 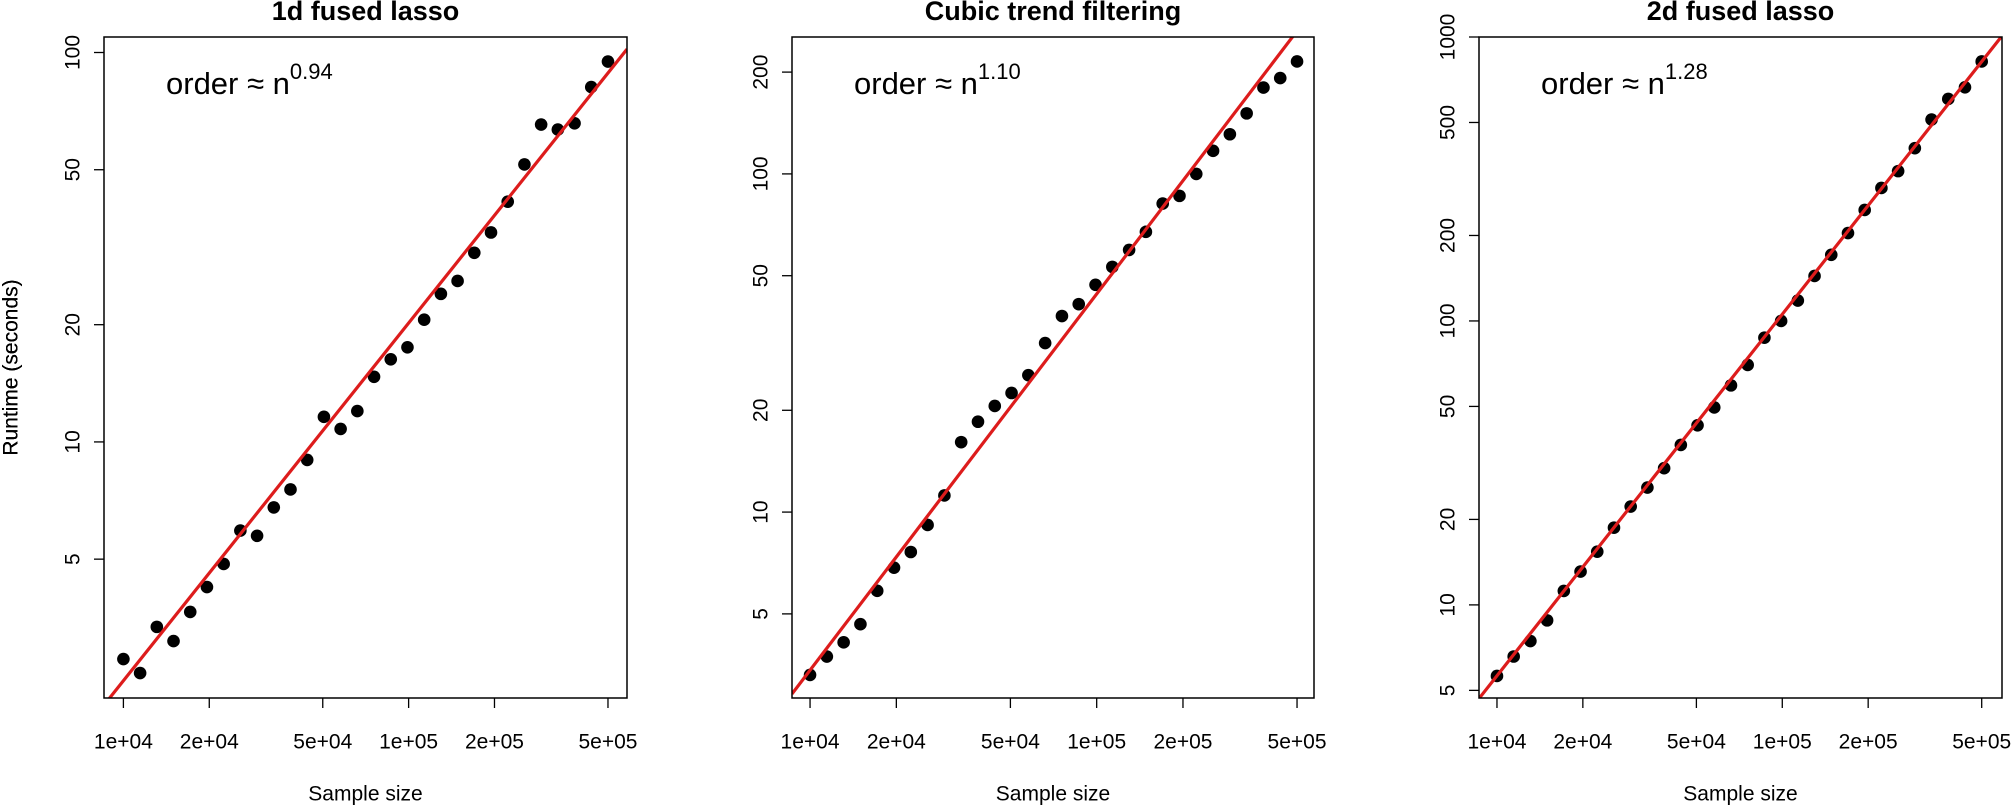 I want to click on annotation: order ≈ n1.10, so click(x=937, y=80).